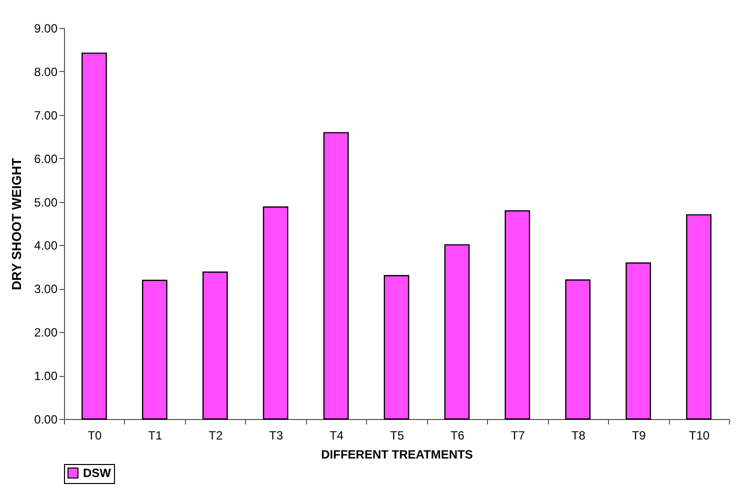  I want to click on y-tick-label: 2.00, so click(46, 333).